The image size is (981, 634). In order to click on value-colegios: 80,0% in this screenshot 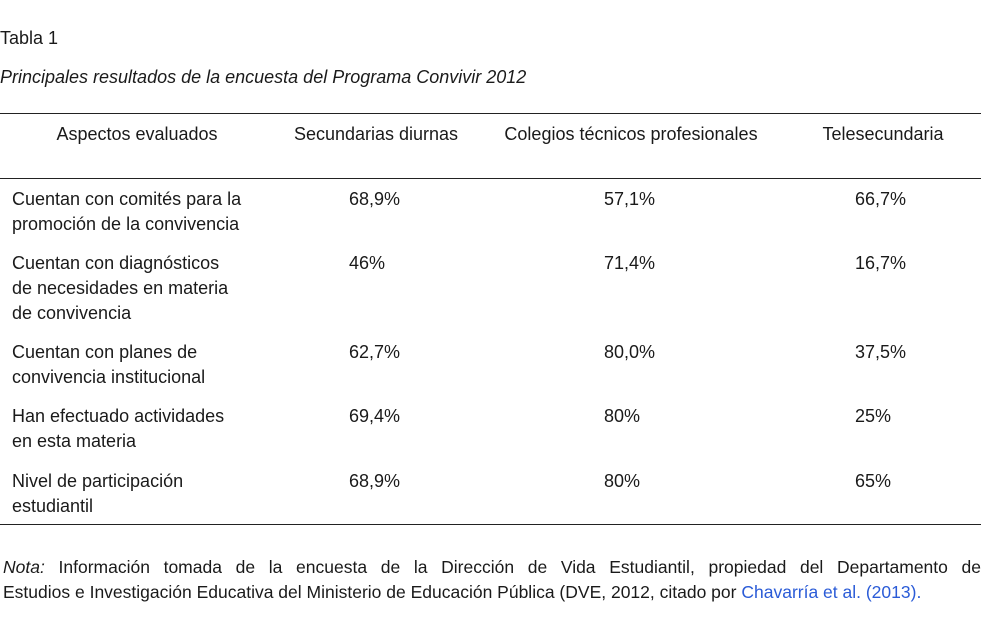, I will do `click(630, 352)`.